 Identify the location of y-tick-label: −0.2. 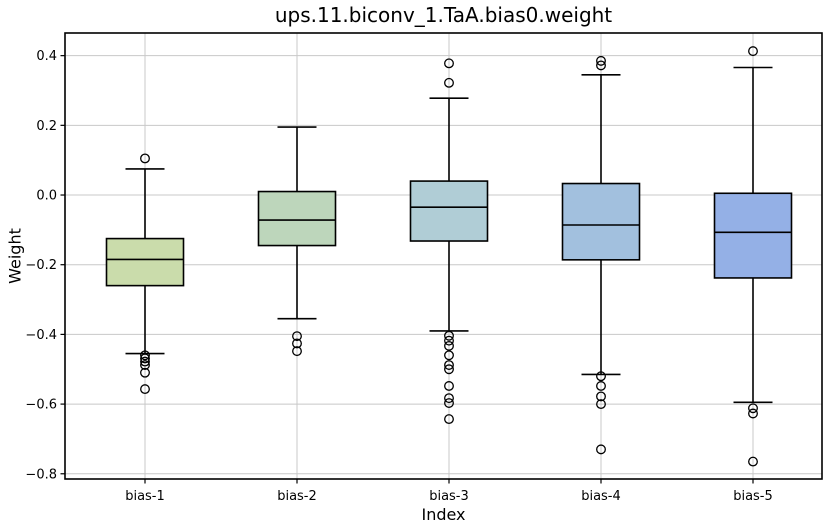
(41, 265).